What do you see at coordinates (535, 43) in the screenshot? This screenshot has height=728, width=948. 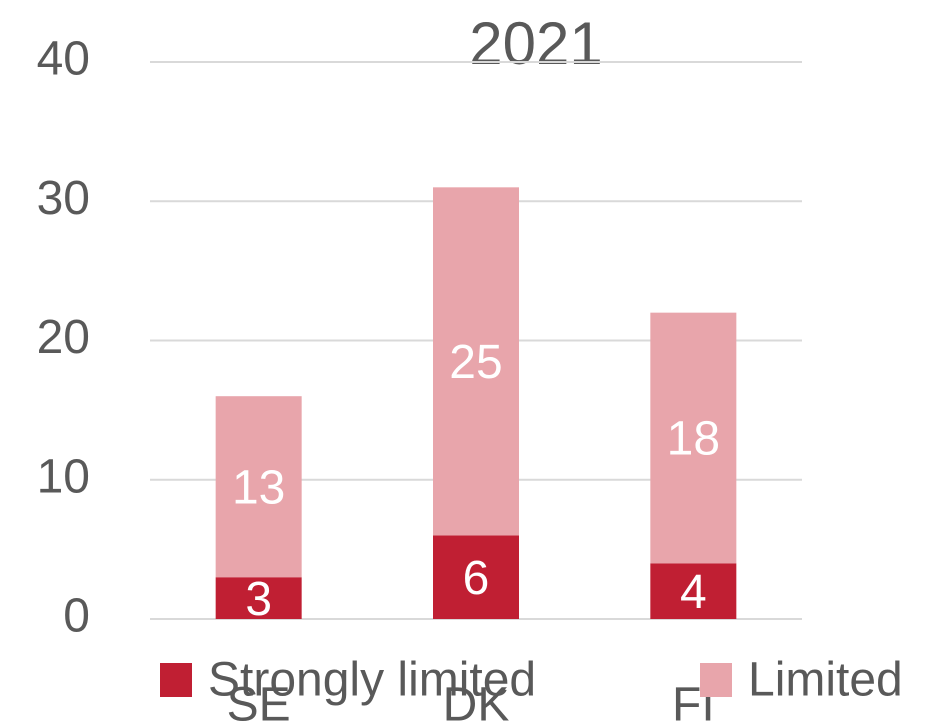 I see `chart-title: 2021` at bounding box center [535, 43].